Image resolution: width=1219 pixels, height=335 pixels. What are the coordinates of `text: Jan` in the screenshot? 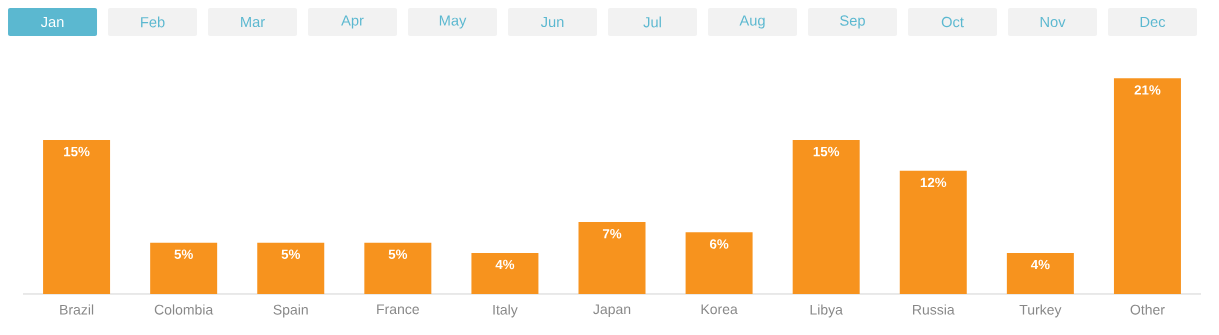 It's located at (52, 22).